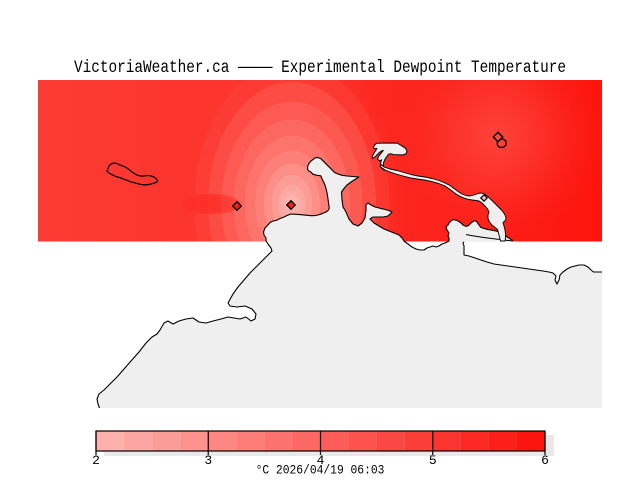 Image resolution: width=640 pixels, height=480 pixels. Describe the element at coordinates (545, 460) in the screenshot. I see `svg-text: 6` at that location.